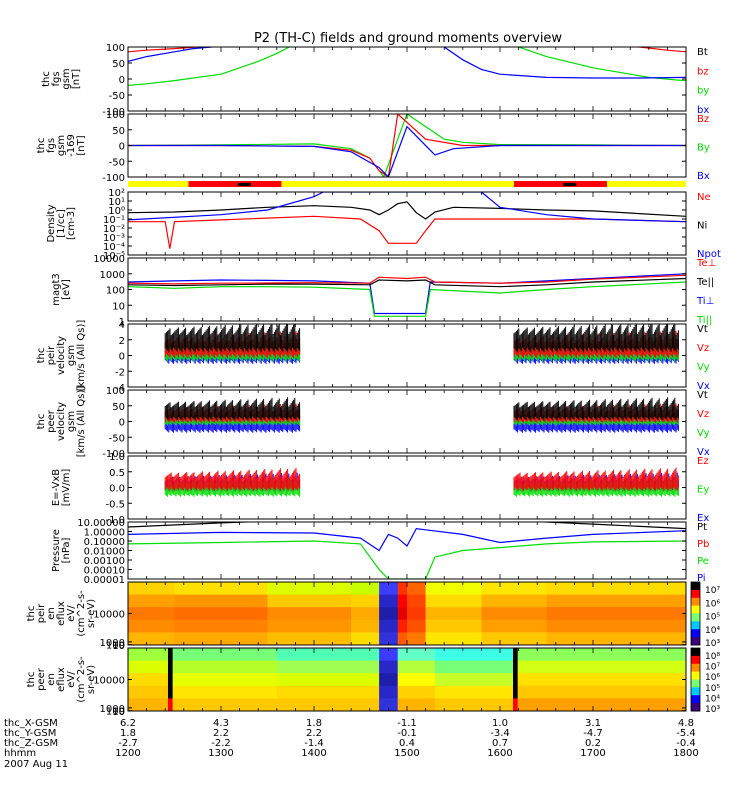 The image size is (750, 800). What do you see at coordinates (499, 753) in the screenshot?
I see `orbit-row-value-3-4: 1600` at bounding box center [499, 753].